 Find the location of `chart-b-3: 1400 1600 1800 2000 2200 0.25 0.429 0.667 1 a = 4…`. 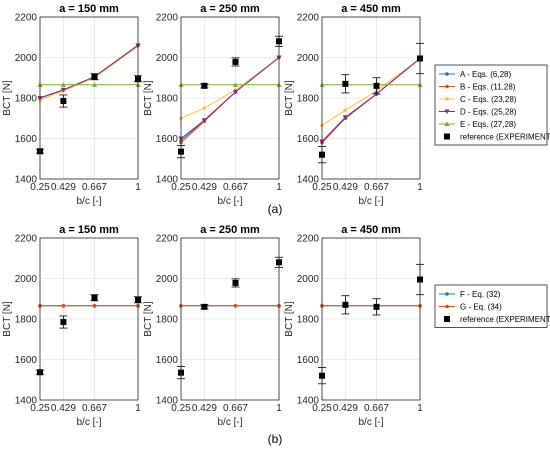

chart-b-3: 1400 1600 1800 2000 2200 0.25 0.429 0.667 1 a = 4… is located at coordinates (354, 326).